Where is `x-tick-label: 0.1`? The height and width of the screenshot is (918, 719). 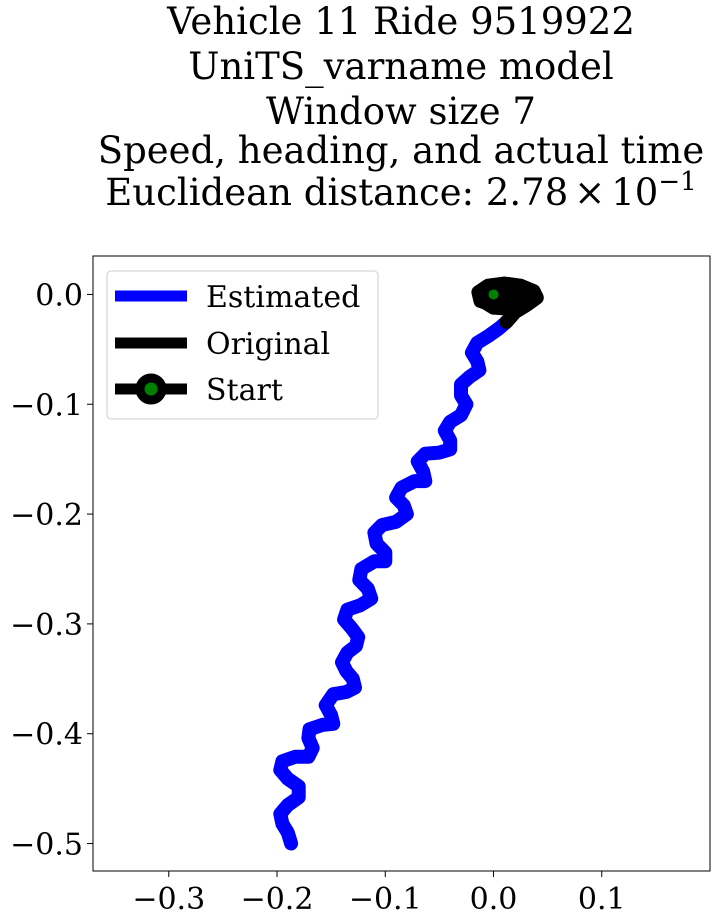
x-tick-label: 0.1 is located at coordinates (602, 899).